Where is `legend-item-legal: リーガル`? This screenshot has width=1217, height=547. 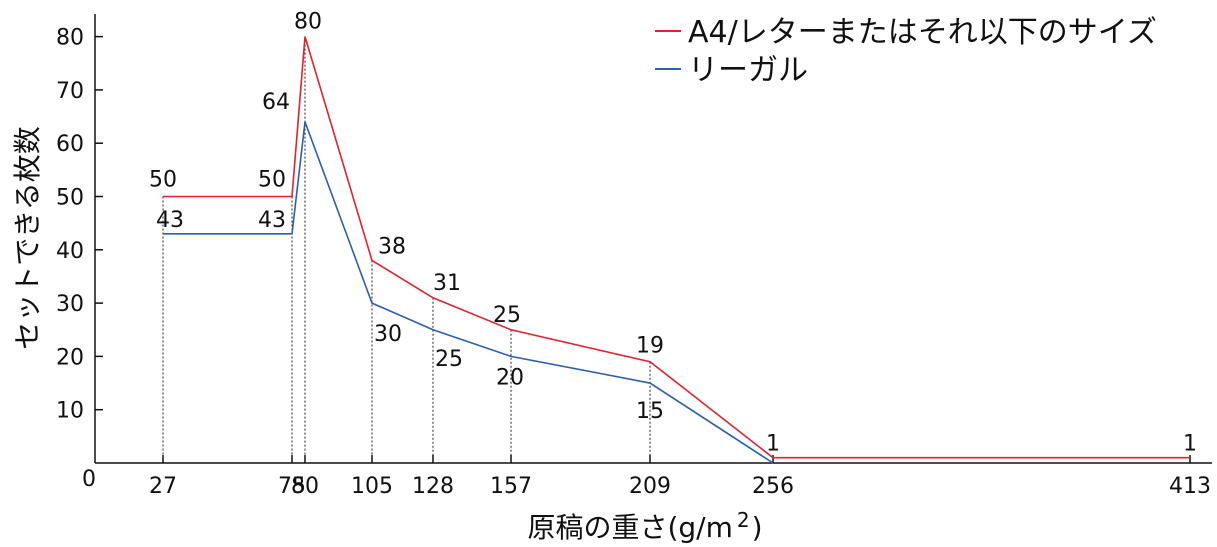
legend-item-legal: リーガル is located at coordinates (731, 70).